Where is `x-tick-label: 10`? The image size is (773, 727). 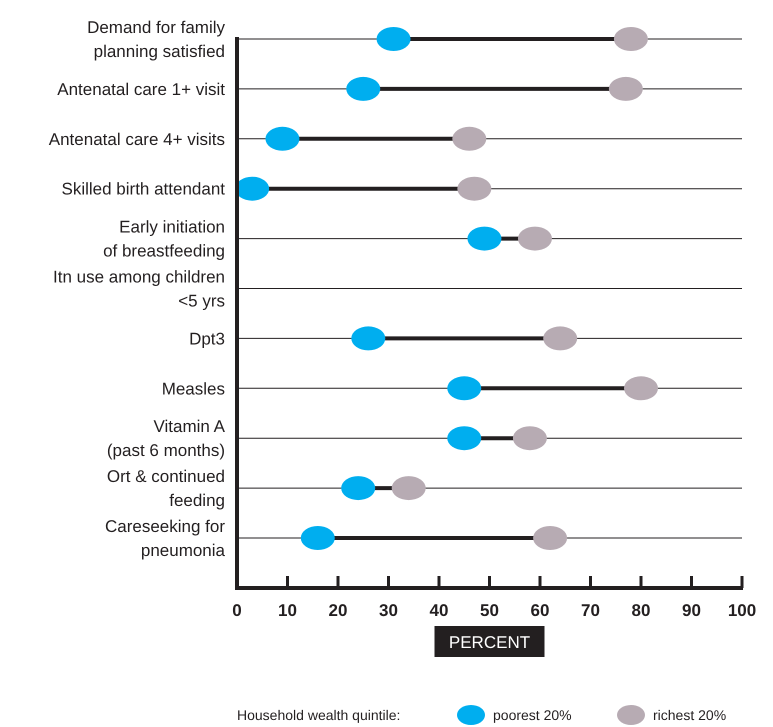 x-tick-label: 10 is located at coordinates (287, 610).